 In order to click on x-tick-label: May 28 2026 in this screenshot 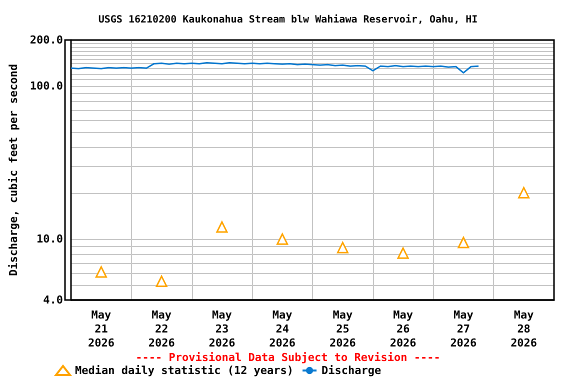, I will do `click(524, 329)`.